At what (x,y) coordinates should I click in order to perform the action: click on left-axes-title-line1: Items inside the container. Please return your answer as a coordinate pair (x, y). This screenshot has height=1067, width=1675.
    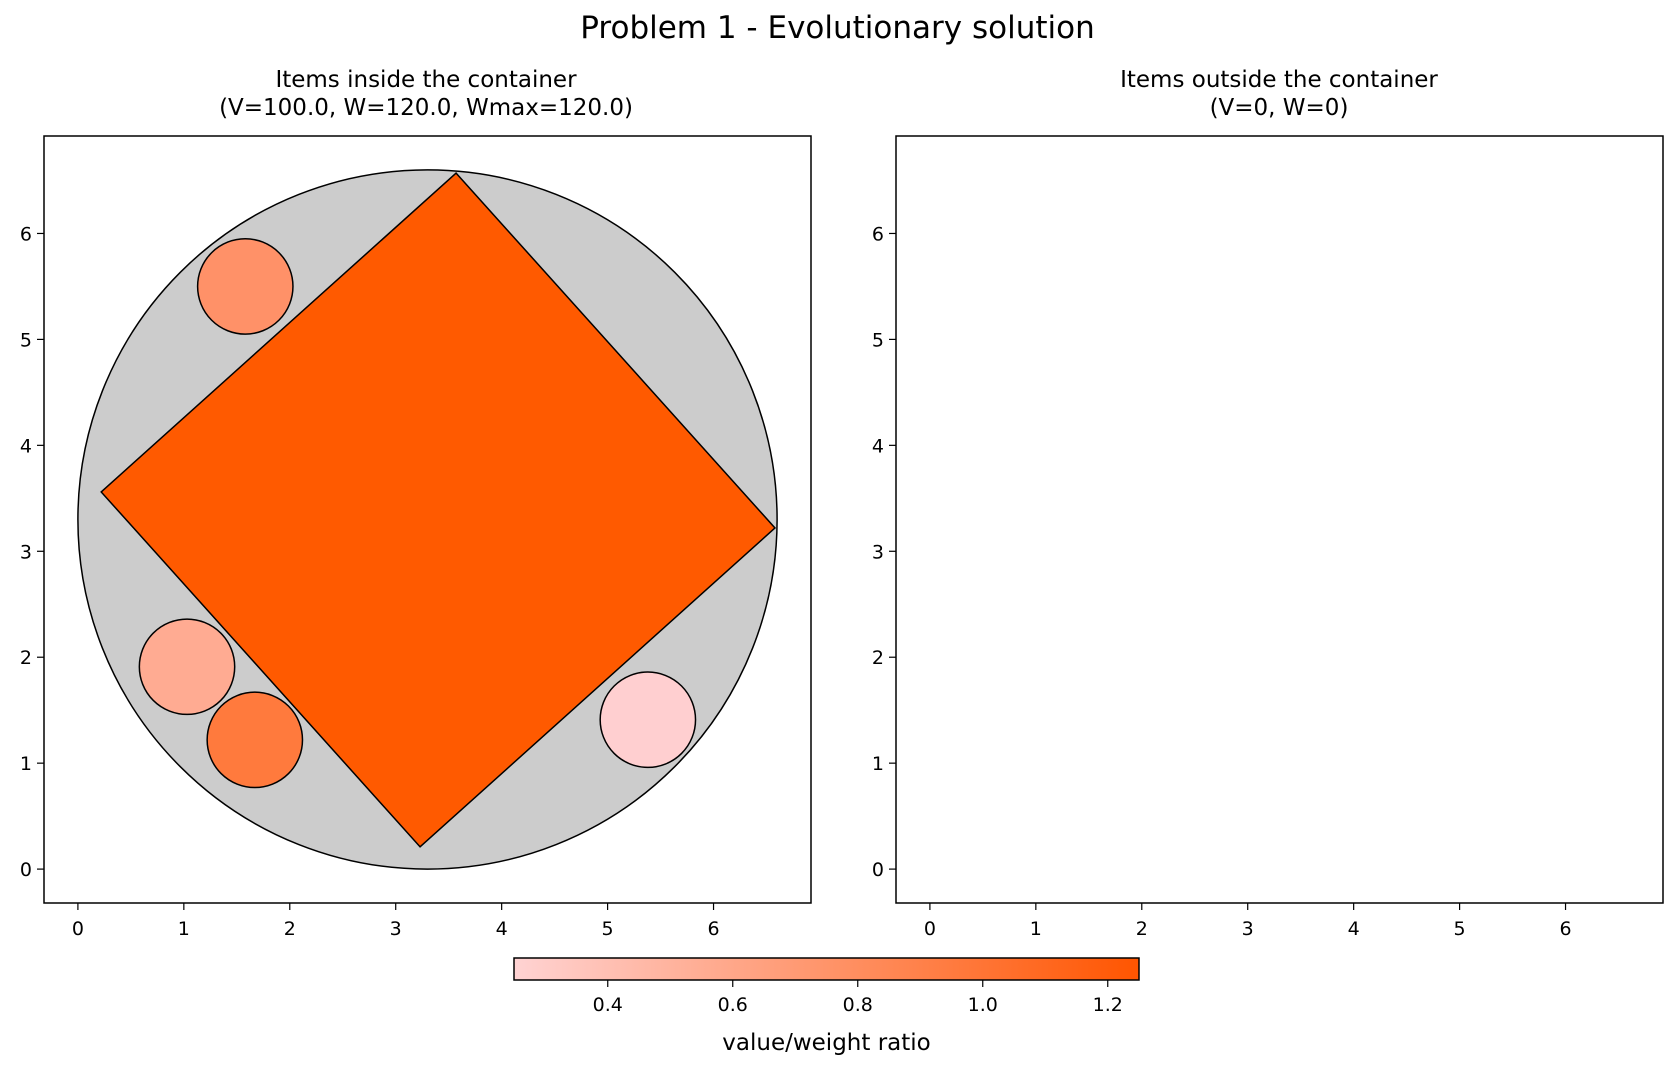
    Looking at the image, I should click on (426, 80).